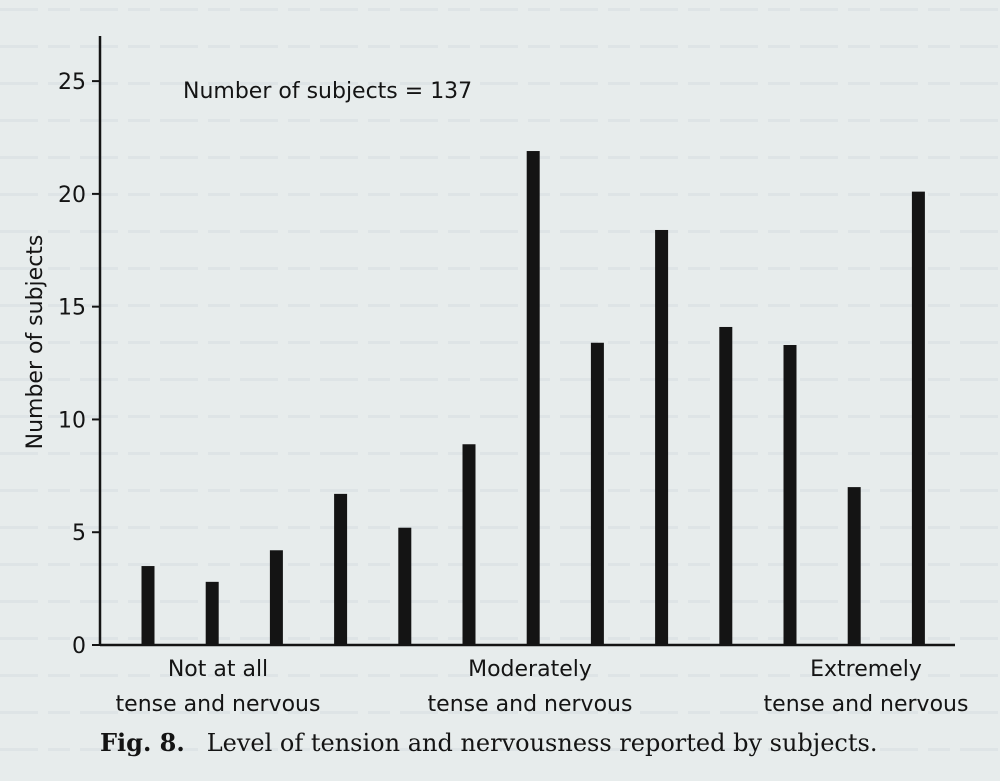  I want to click on y-tick-label: 5, so click(79, 533).